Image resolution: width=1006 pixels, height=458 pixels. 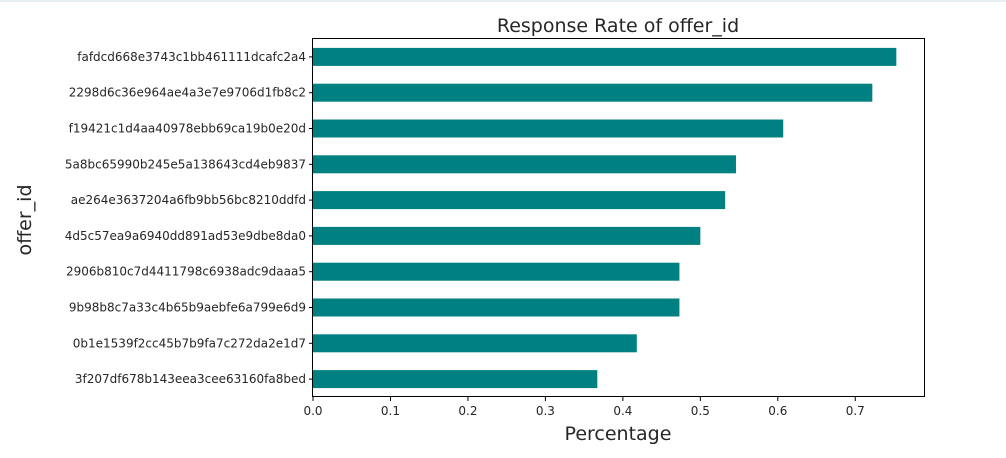 What do you see at coordinates (618, 434) in the screenshot?
I see `x-axis-title: Percentage` at bounding box center [618, 434].